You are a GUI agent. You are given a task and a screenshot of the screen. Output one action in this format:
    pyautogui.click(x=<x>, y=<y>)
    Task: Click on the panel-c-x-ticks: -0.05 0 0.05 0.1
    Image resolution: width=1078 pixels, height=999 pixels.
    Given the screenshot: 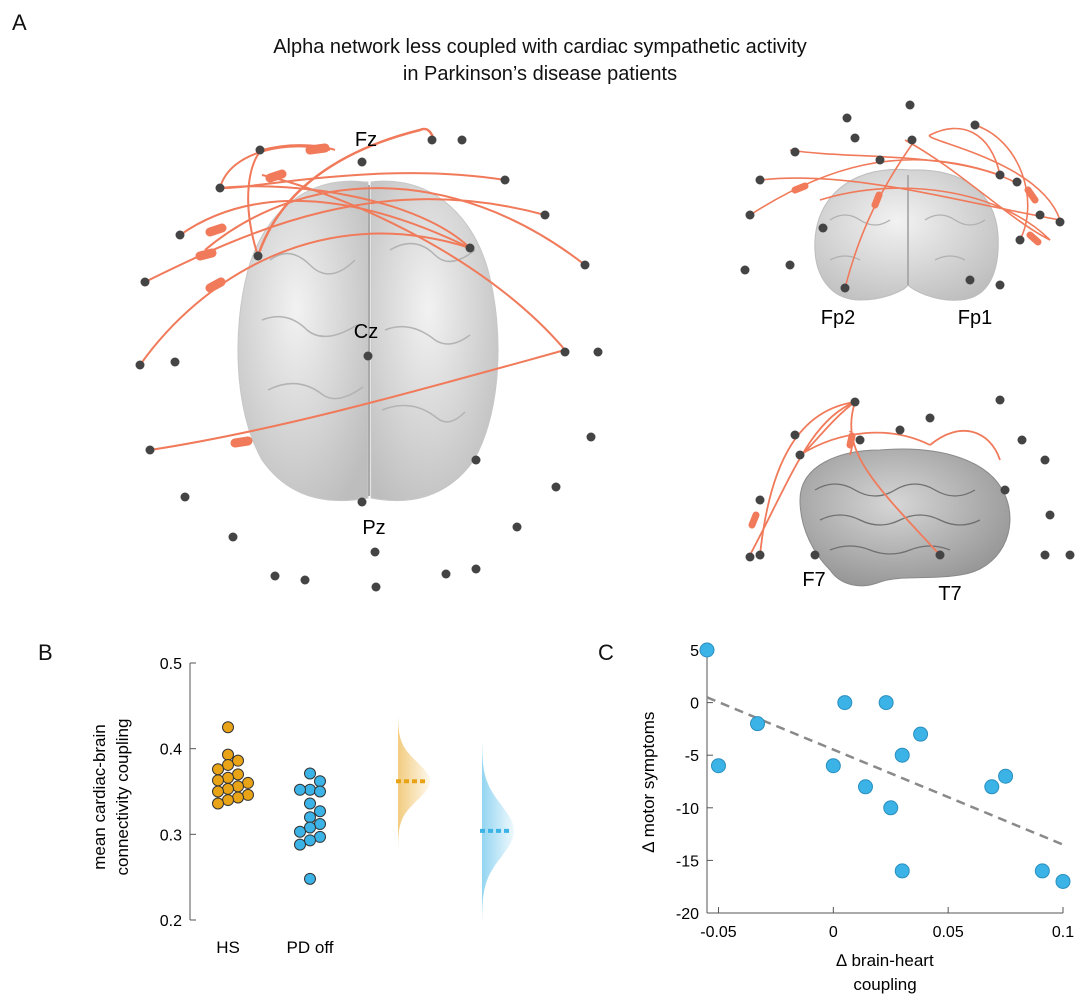 What is the action you would take?
    pyautogui.click(x=887, y=924)
    